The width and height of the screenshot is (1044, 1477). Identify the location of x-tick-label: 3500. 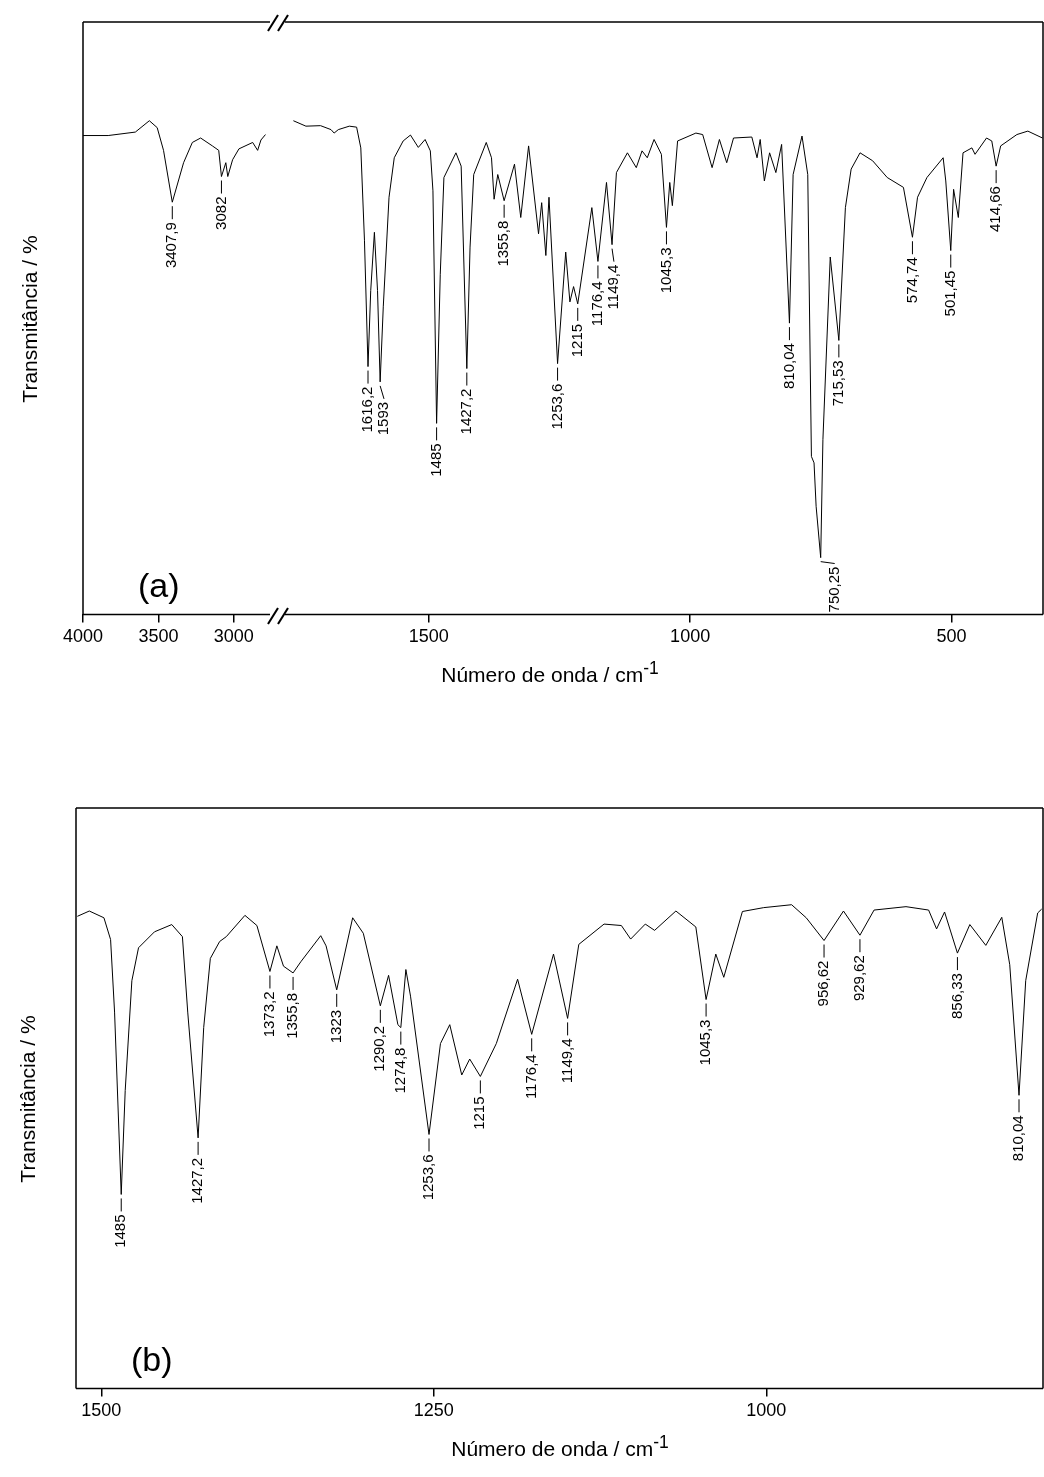
(158, 636).